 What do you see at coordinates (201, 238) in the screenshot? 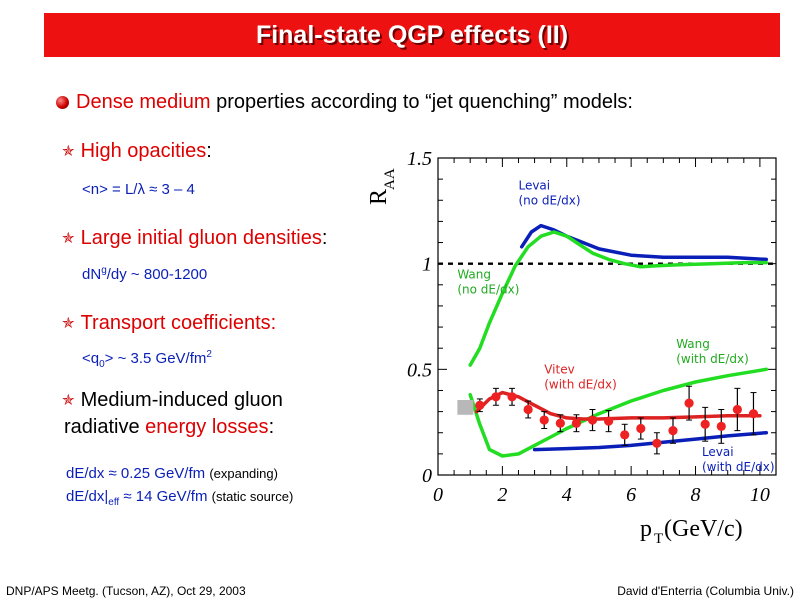
I see `item-label: Large initial gluon densities` at bounding box center [201, 238].